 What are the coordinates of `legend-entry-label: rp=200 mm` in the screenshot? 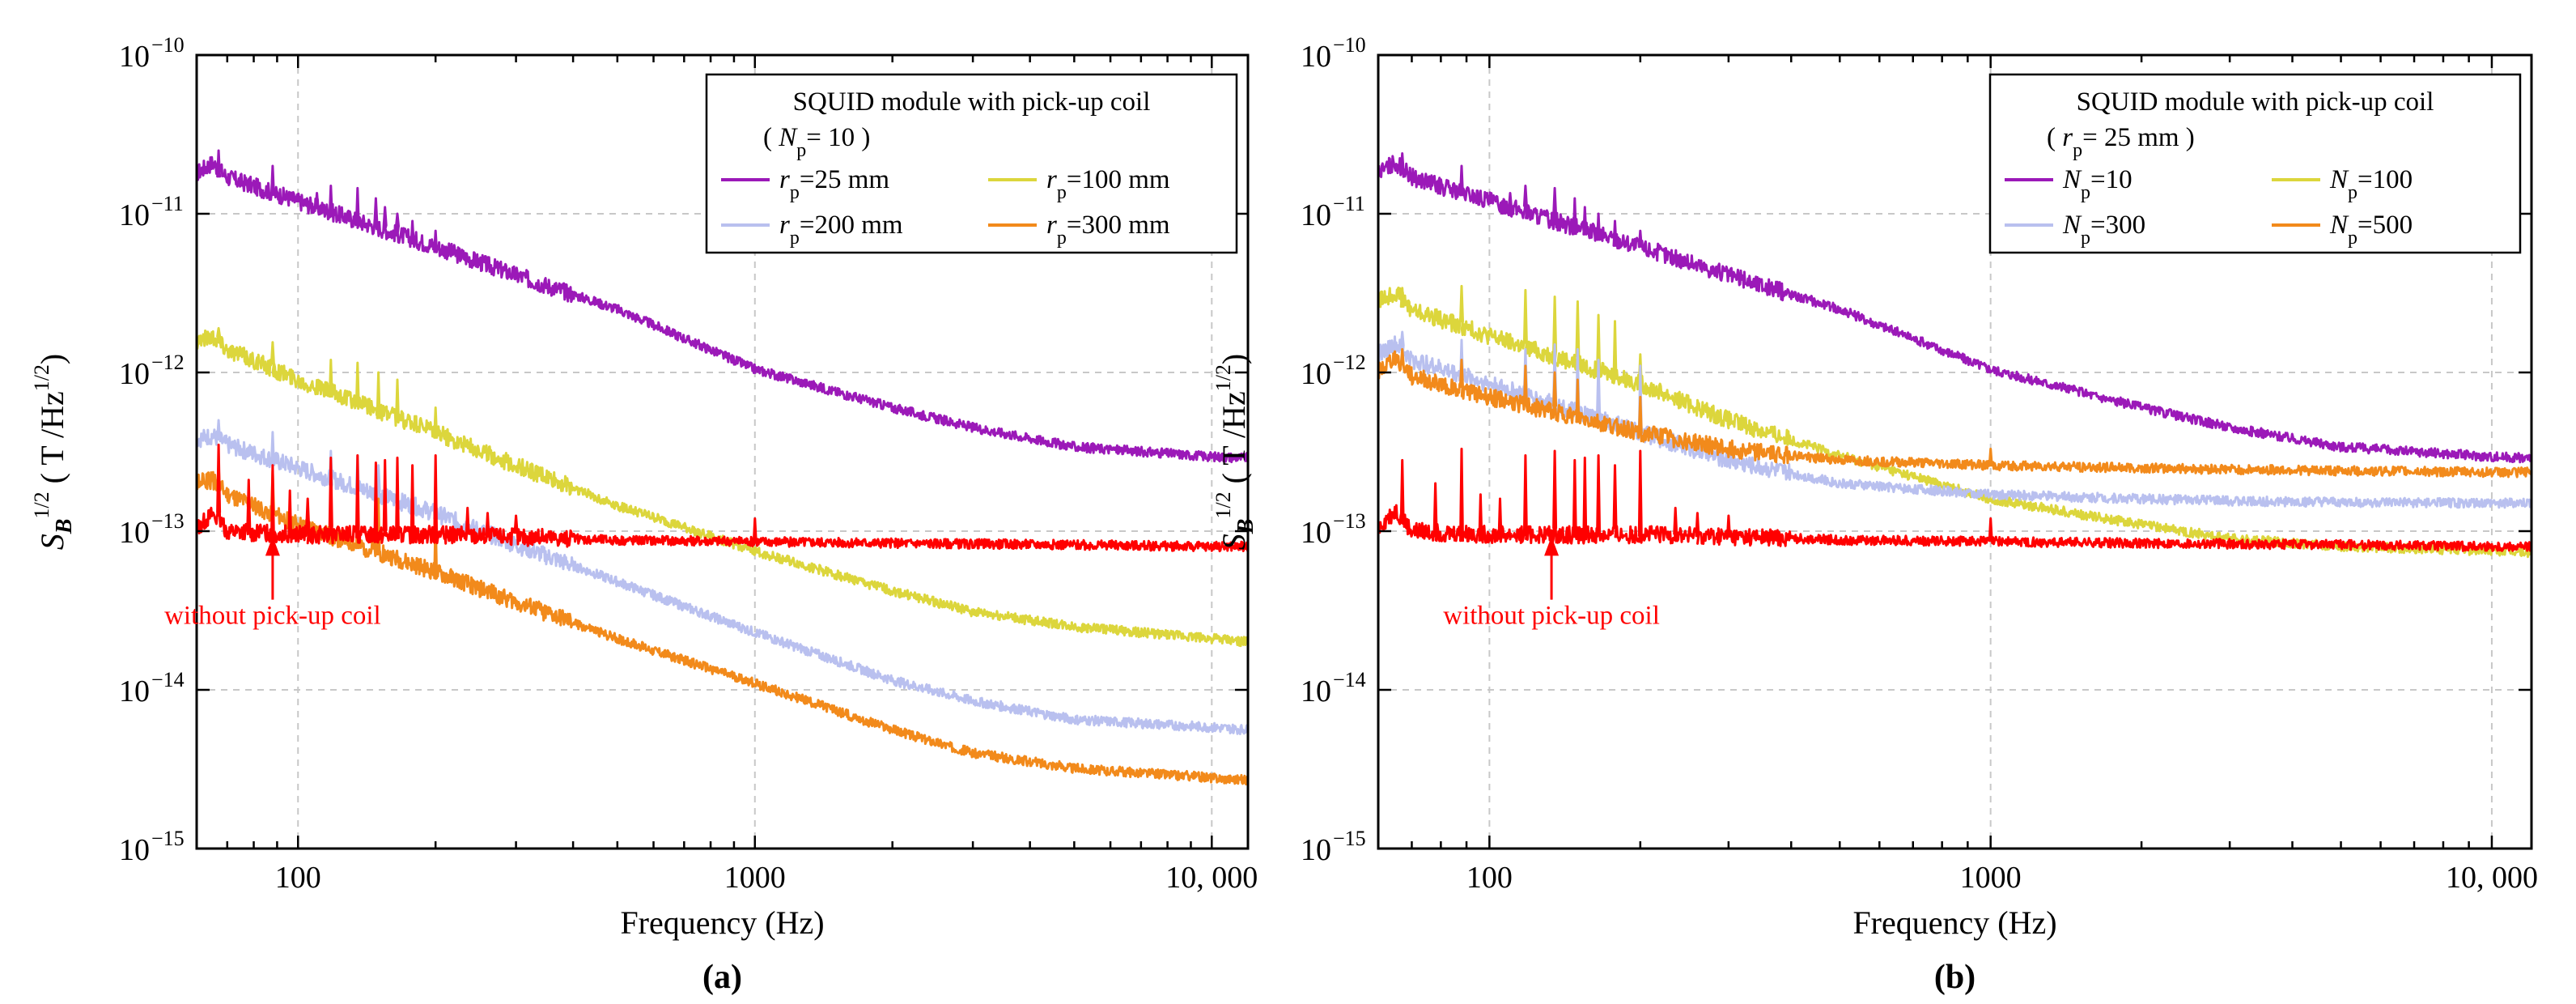 It's located at (841, 230).